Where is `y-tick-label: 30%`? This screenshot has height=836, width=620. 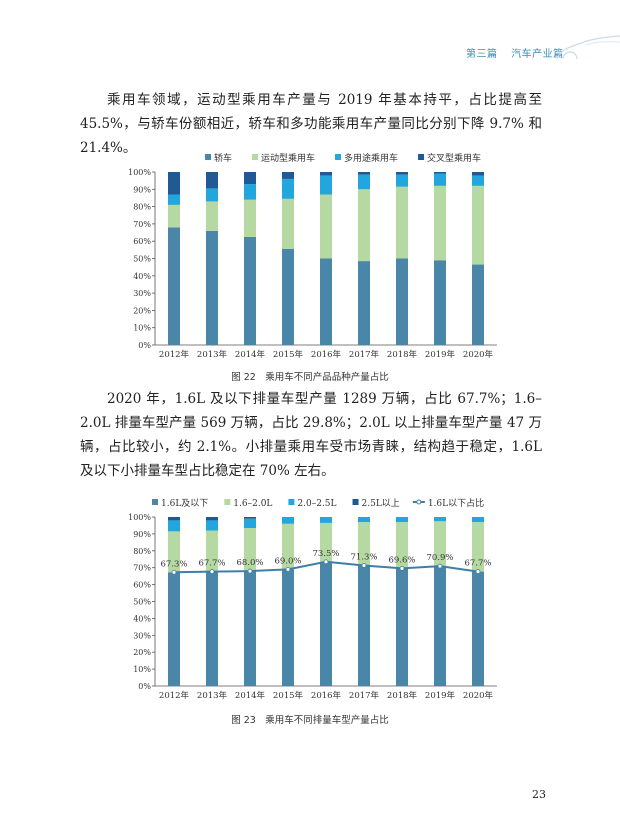 y-tick-label: 30% is located at coordinates (142, 293).